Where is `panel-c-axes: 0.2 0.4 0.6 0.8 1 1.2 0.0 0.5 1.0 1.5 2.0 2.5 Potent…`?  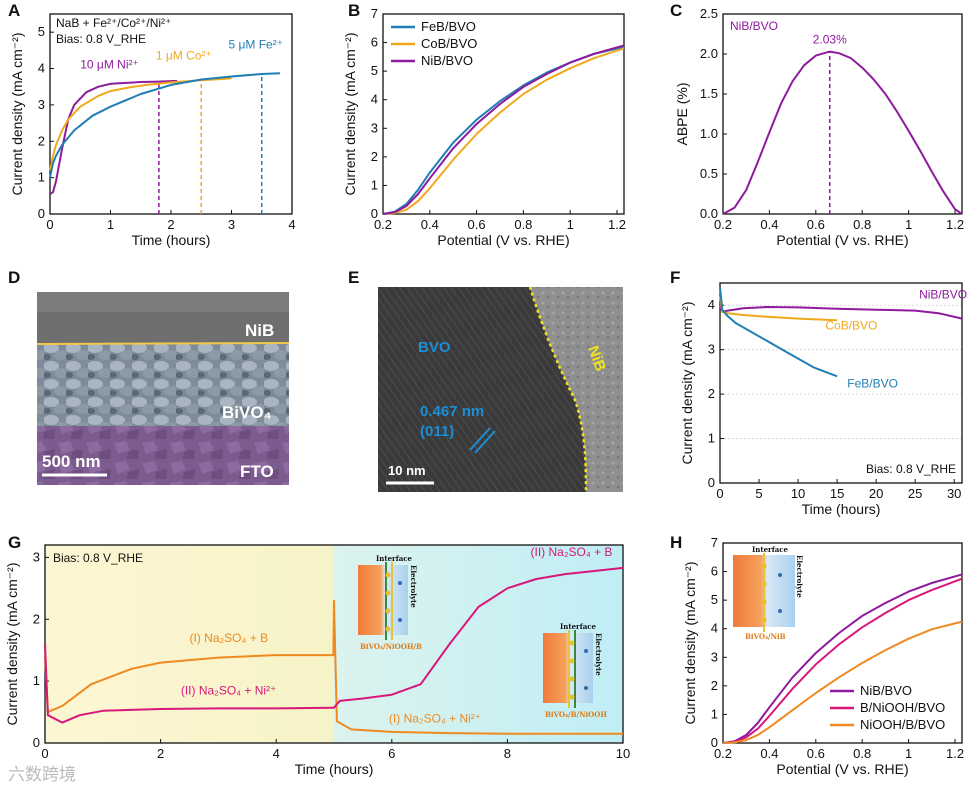
panel-c-axes: 0.2 0.4 0.6 0.8 1 1.2 0.0 0.5 1.0 1.5 2.0 2.5 Potent… is located at coordinates (819, 127).